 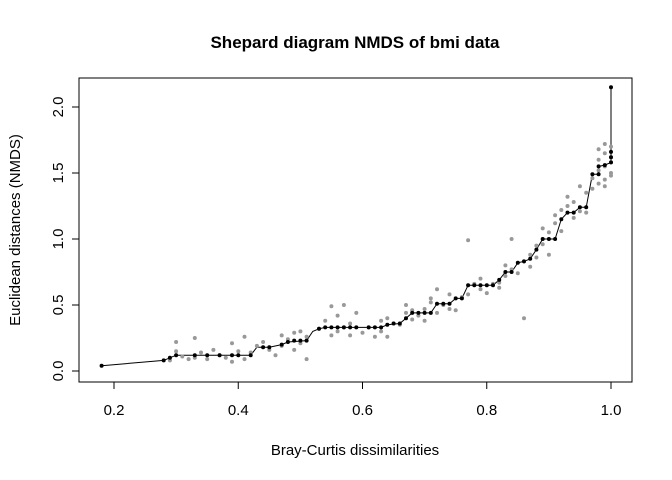 What do you see at coordinates (58, 305) in the screenshot?
I see `y-tick-label: 0.5` at bounding box center [58, 305].